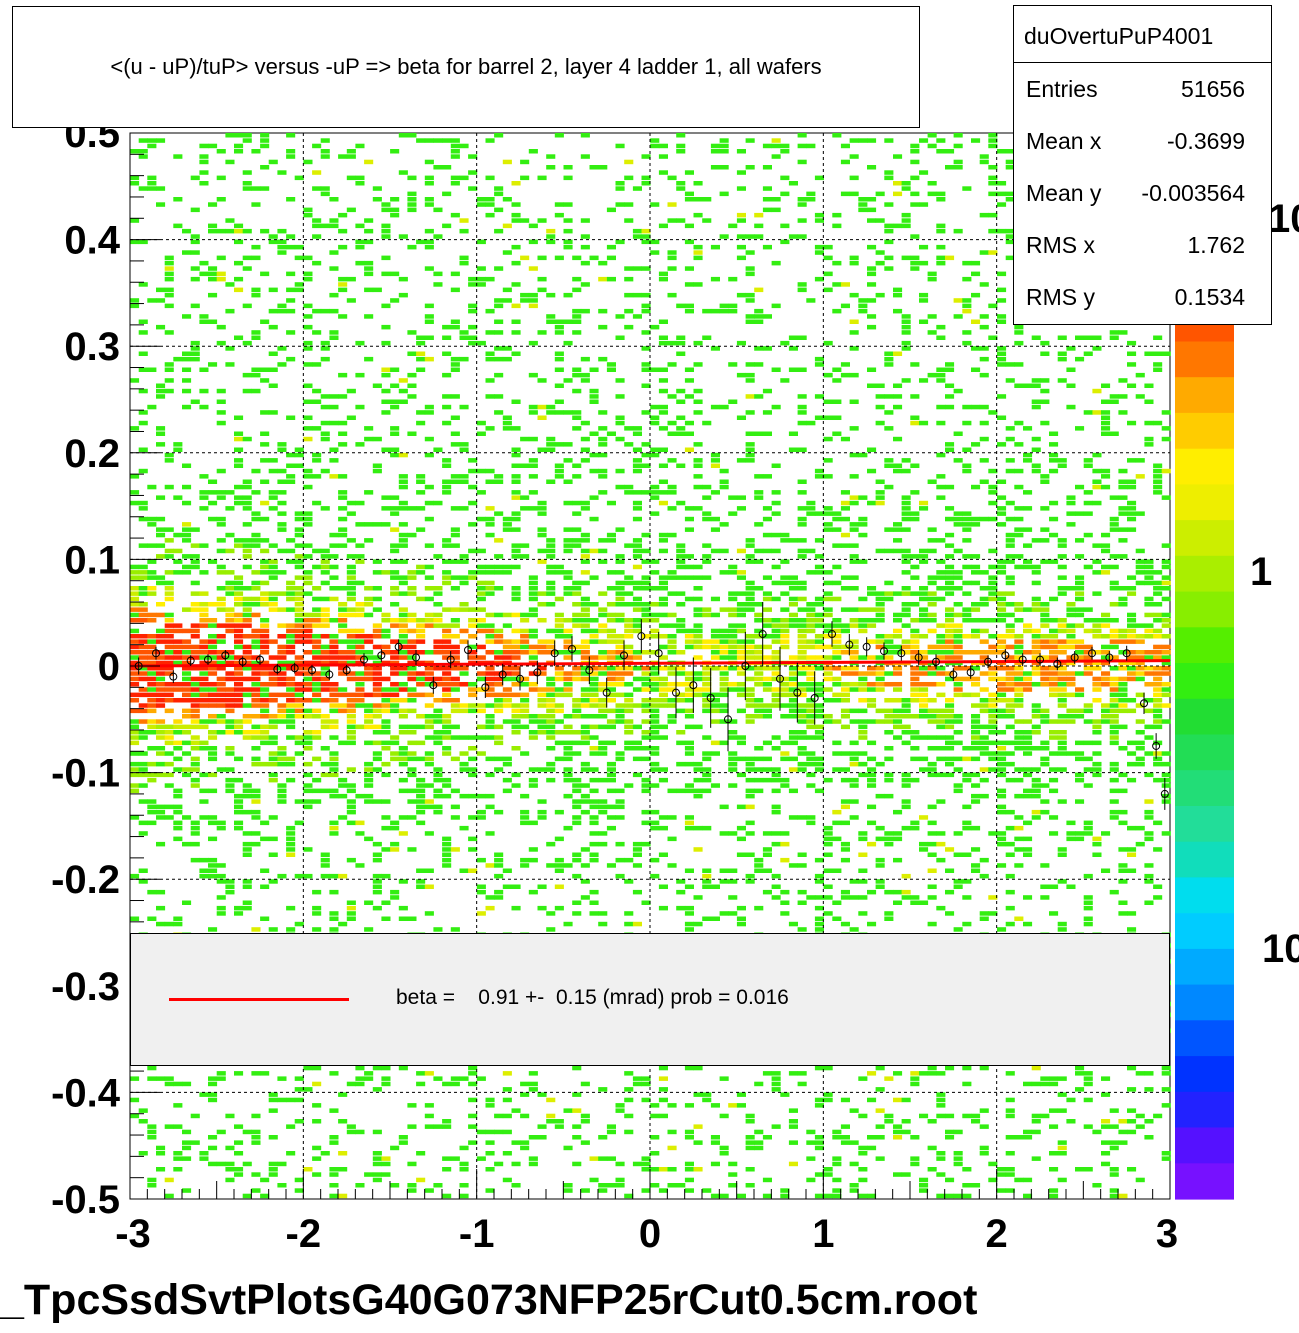  What do you see at coordinates (1064, 141) in the screenshot?
I see `stats-label: Mean x` at bounding box center [1064, 141].